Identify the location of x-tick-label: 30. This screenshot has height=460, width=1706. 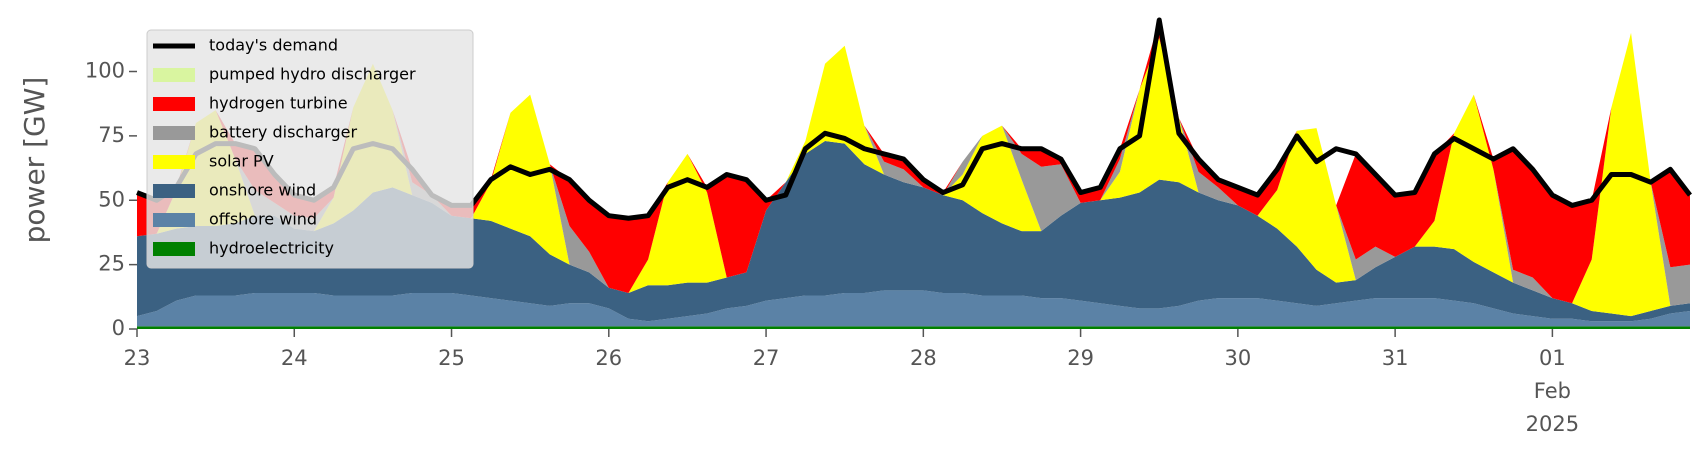
(1237, 358).